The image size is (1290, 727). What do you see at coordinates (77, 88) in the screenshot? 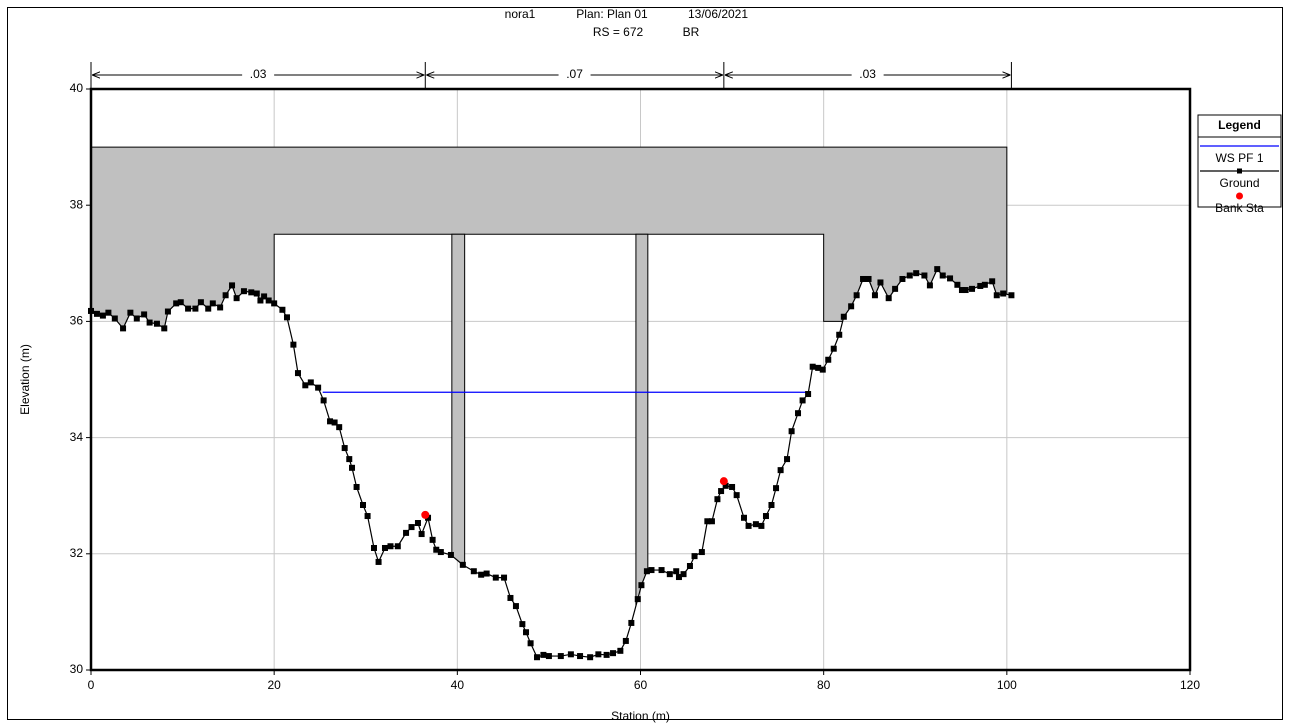
I see `y-tick-label: 40` at bounding box center [77, 88].